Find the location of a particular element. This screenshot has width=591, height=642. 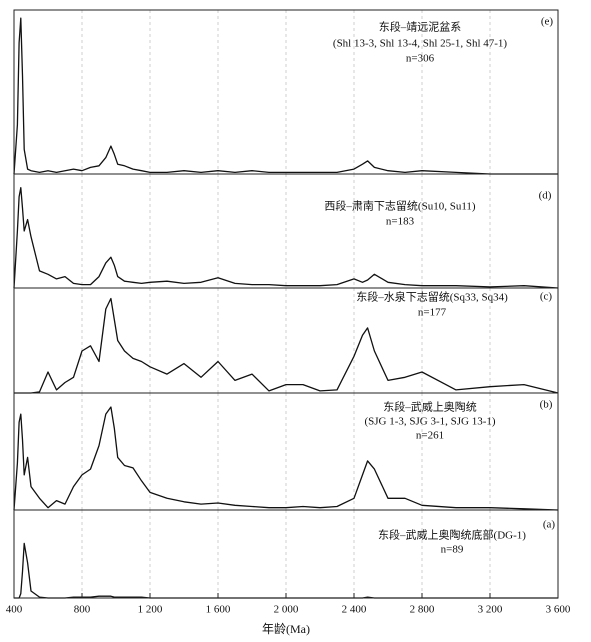

sample-count: n=177 is located at coordinates (432, 313).